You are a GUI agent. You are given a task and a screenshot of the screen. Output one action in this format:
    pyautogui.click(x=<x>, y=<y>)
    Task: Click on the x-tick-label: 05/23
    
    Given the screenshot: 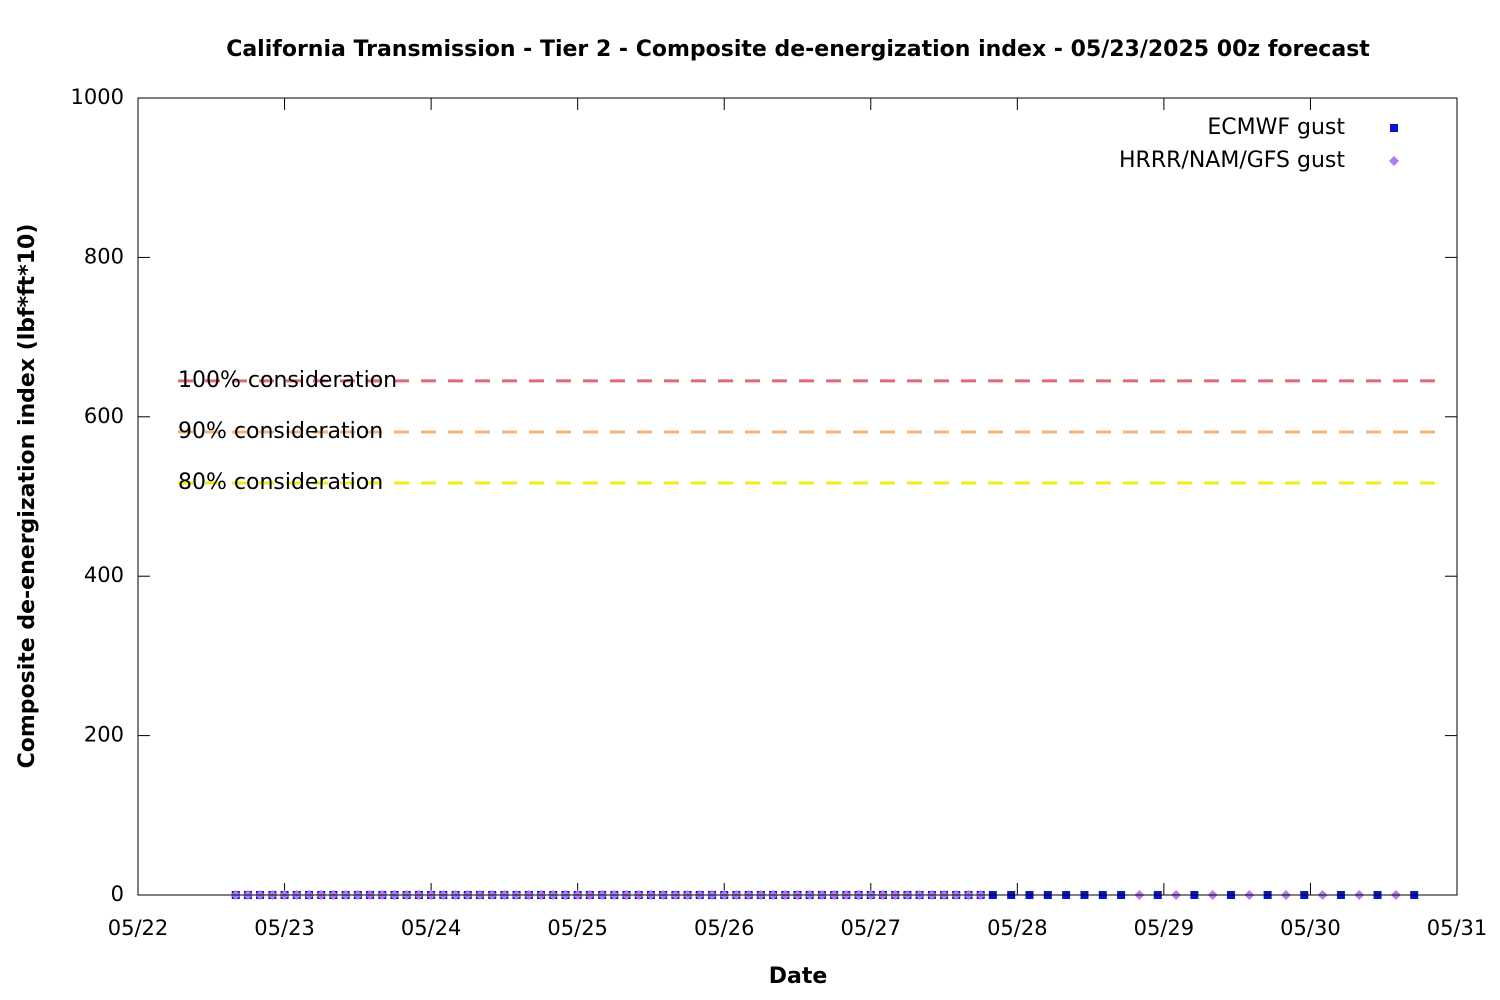 What is the action you would take?
    pyautogui.click(x=284, y=928)
    